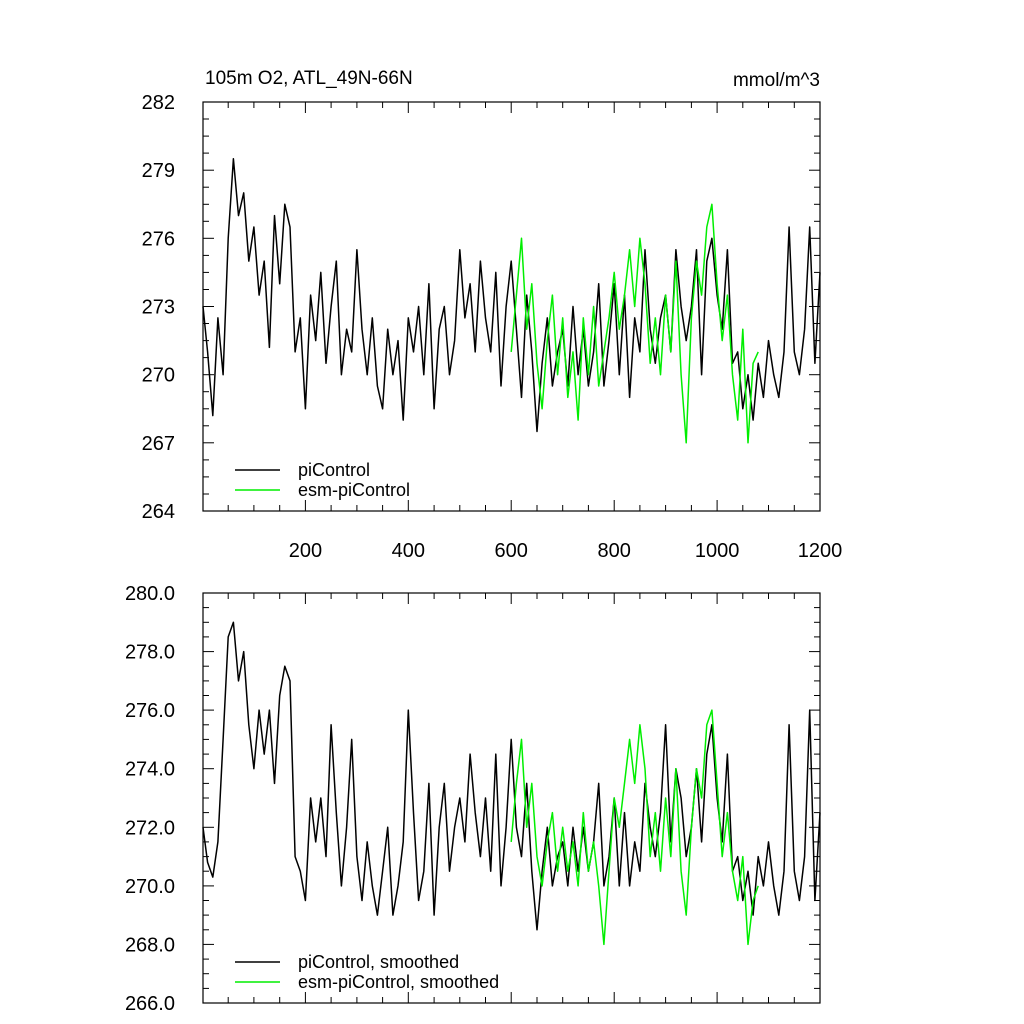 The width and height of the screenshot is (1024, 1024). I want to click on y-tick-label: 264, so click(158, 512).